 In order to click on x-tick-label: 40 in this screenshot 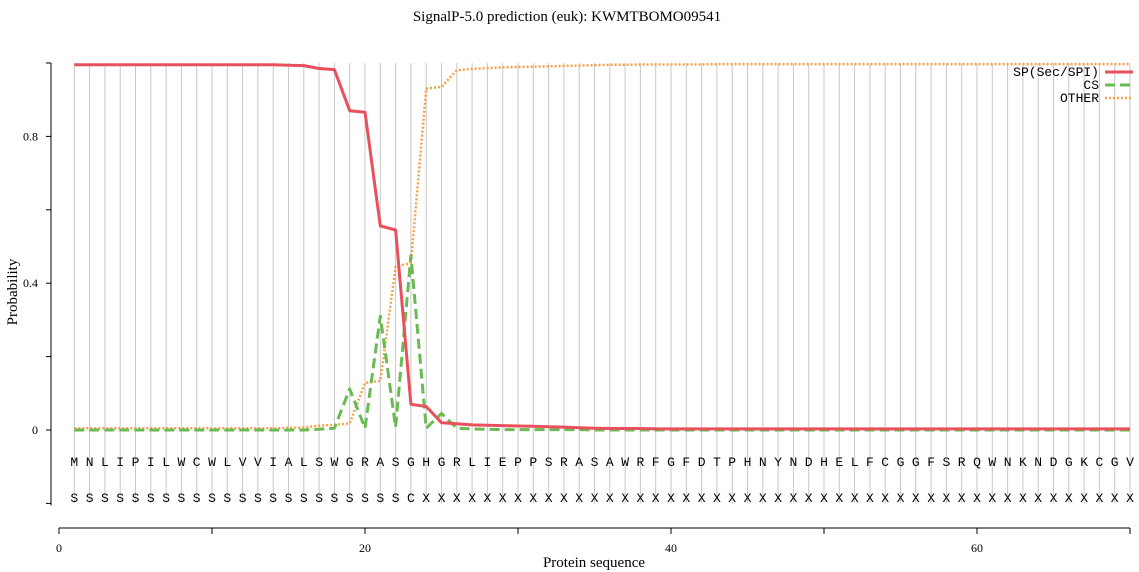, I will do `click(671, 548)`.